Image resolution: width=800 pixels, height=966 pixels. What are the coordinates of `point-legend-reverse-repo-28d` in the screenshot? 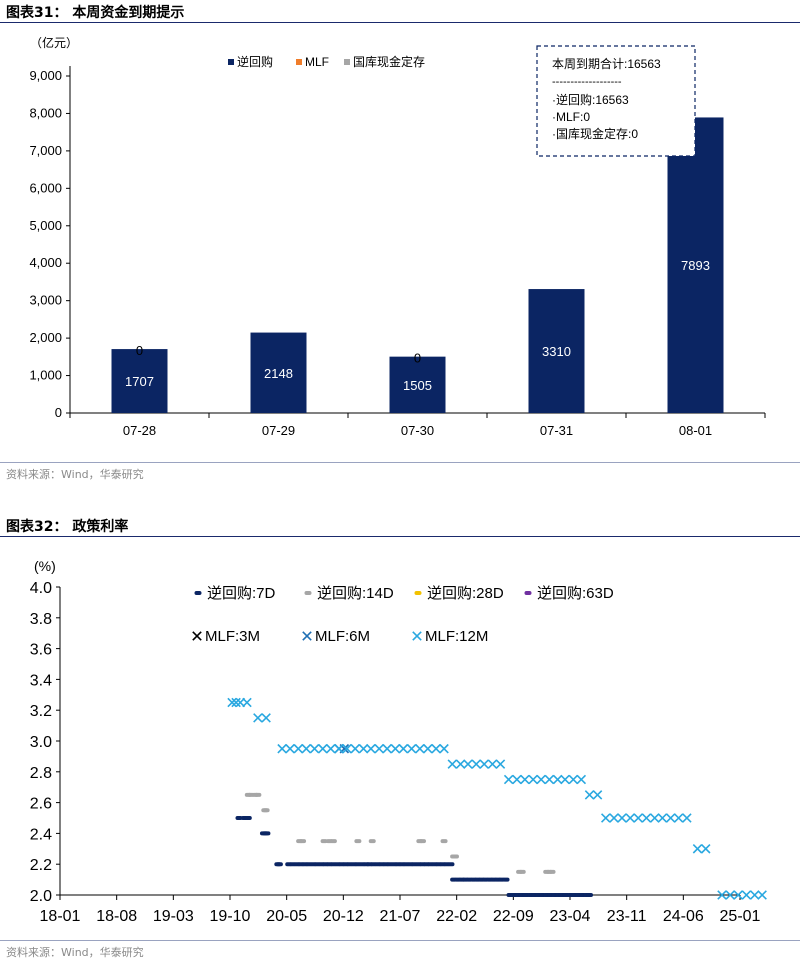 It's located at (418, 593).